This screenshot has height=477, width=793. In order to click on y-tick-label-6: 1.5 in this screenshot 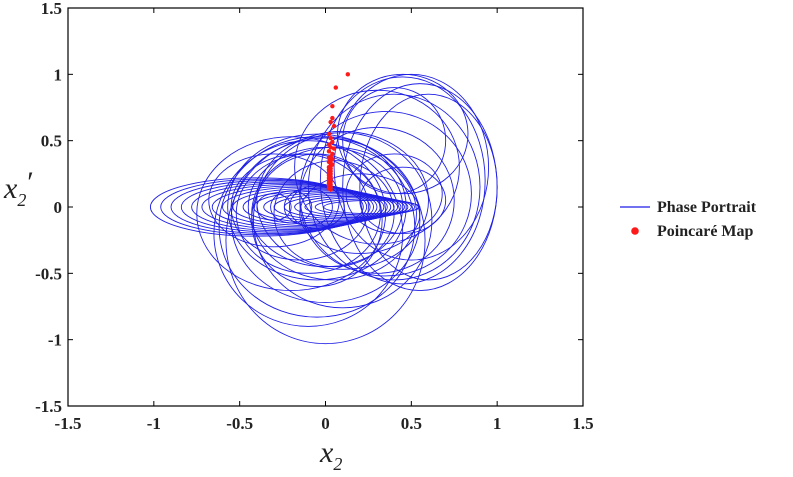, I will do `click(51, 9)`.